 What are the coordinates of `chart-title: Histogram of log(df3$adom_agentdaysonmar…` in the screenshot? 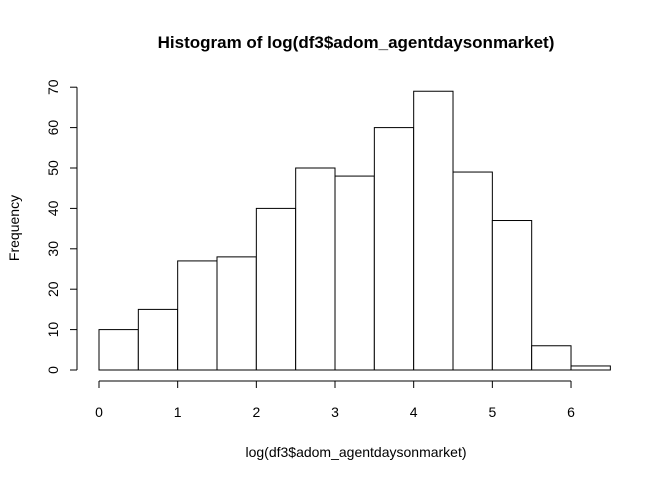 It's located at (356, 42).